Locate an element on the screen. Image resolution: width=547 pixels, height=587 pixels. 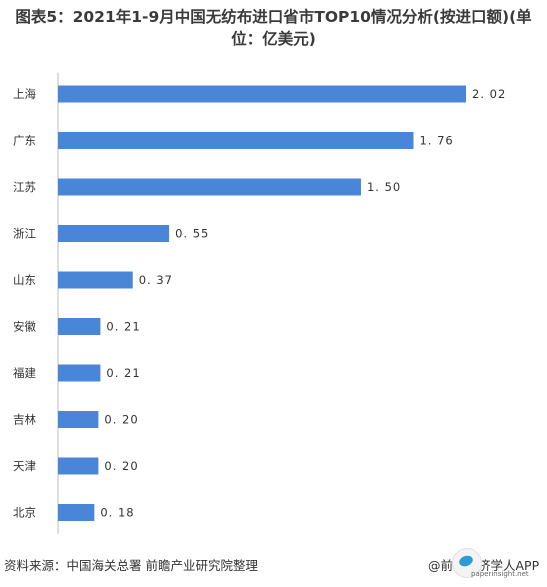
value-label: 2. 02 is located at coordinates (489, 94).